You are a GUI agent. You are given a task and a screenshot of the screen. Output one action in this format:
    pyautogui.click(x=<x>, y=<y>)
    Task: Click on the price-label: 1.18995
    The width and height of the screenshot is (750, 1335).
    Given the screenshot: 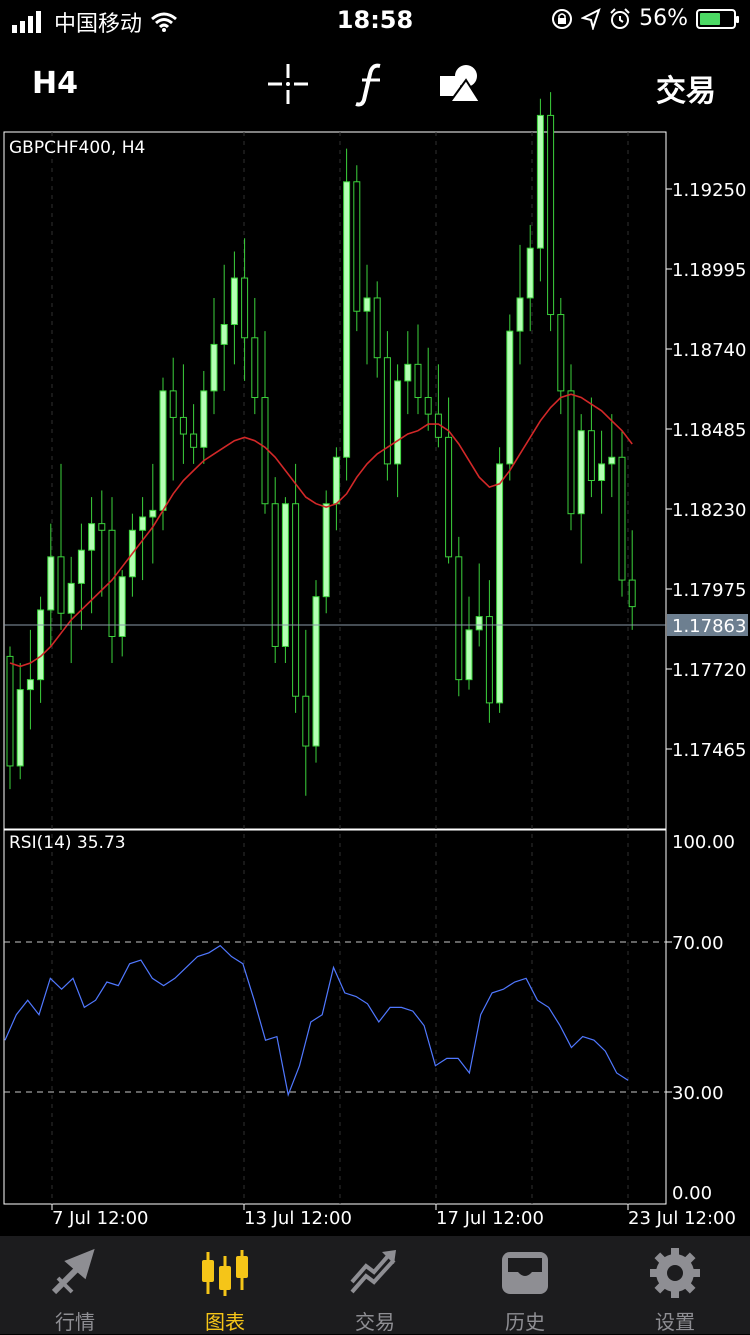 What is the action you would take?
    pyautogui.click(x=709, y=270)
    